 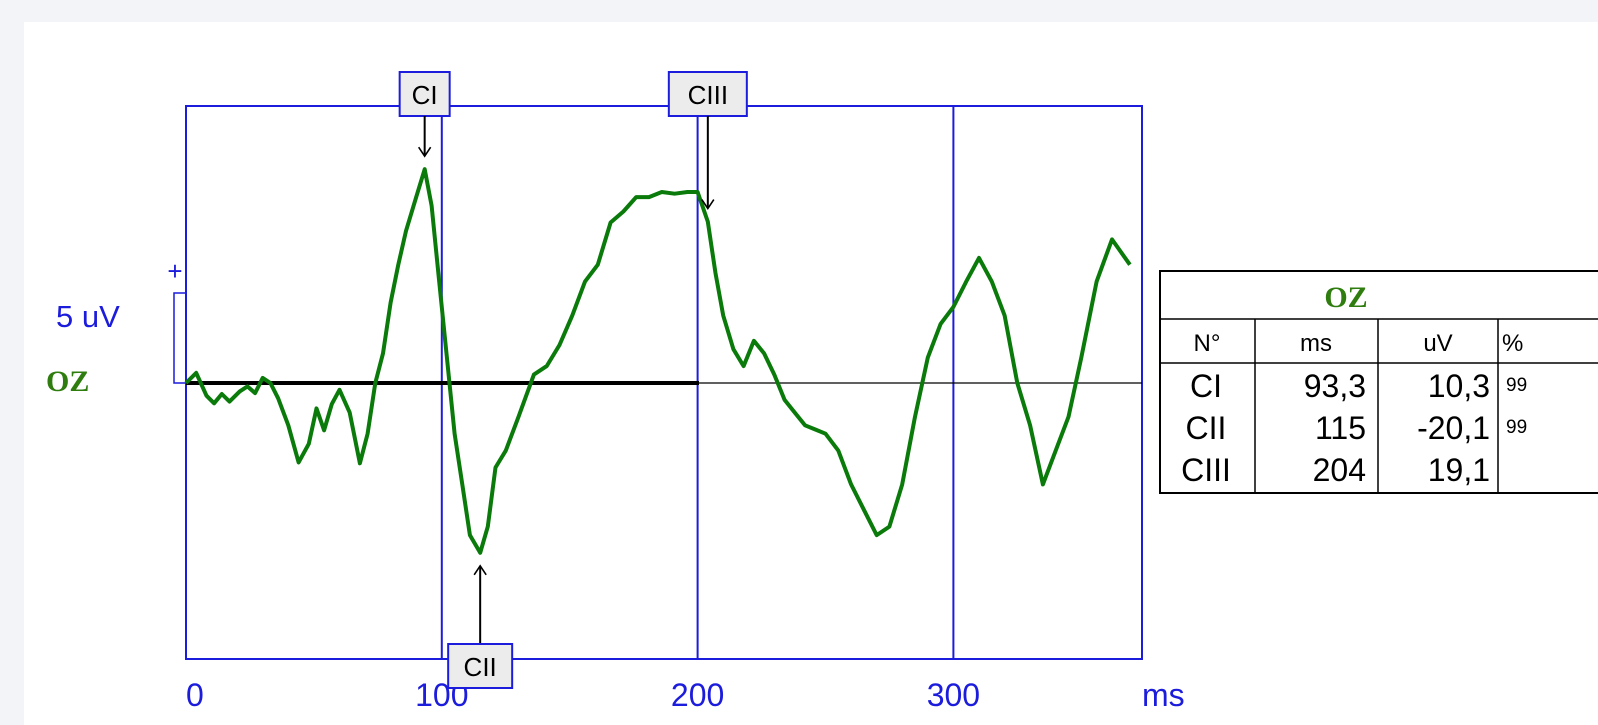 What do you see at coordinates (1512, 343) in the screenshot?
I see `table-header-cell: %` at bounding box center [1512, 343].